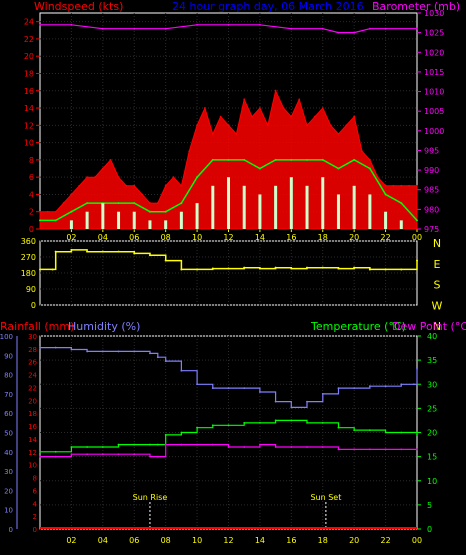 This screenshot has height=555, width=466. I want to click on temperature-label: Temperature (°C), so click(358, 326).